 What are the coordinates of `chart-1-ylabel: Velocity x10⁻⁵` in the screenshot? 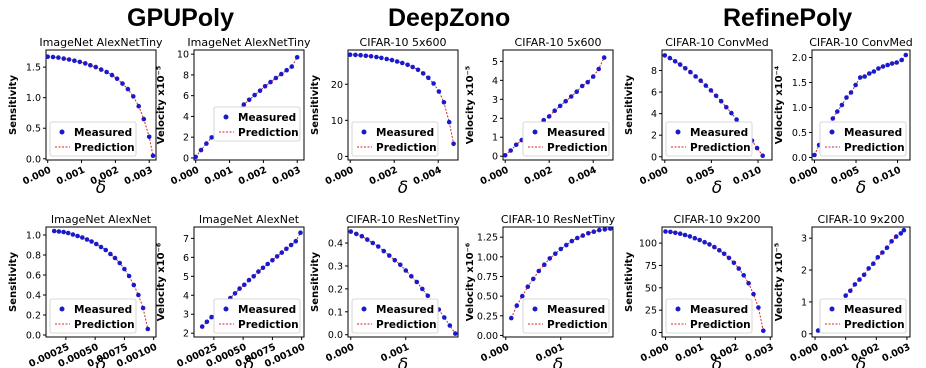 It's located at (161, 105).